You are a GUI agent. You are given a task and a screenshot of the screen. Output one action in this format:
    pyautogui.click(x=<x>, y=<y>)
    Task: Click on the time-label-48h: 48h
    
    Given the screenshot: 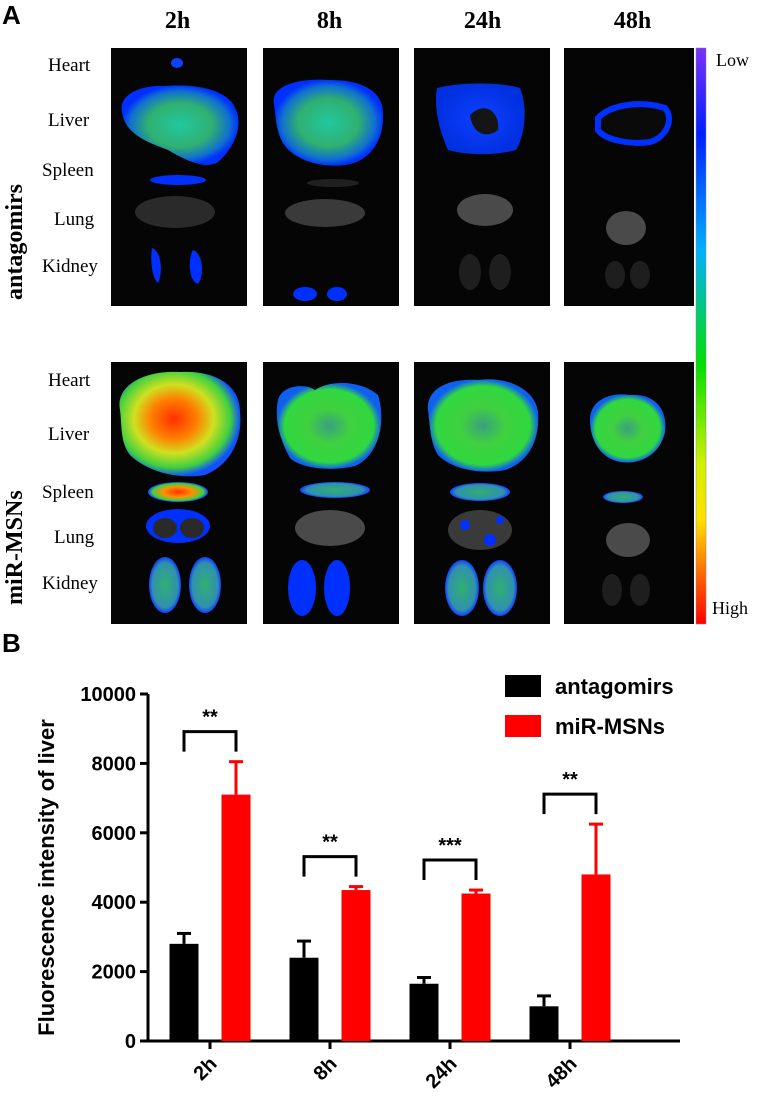 What is the action you would take?
    pyautogui.click(x=632, y=21)
    